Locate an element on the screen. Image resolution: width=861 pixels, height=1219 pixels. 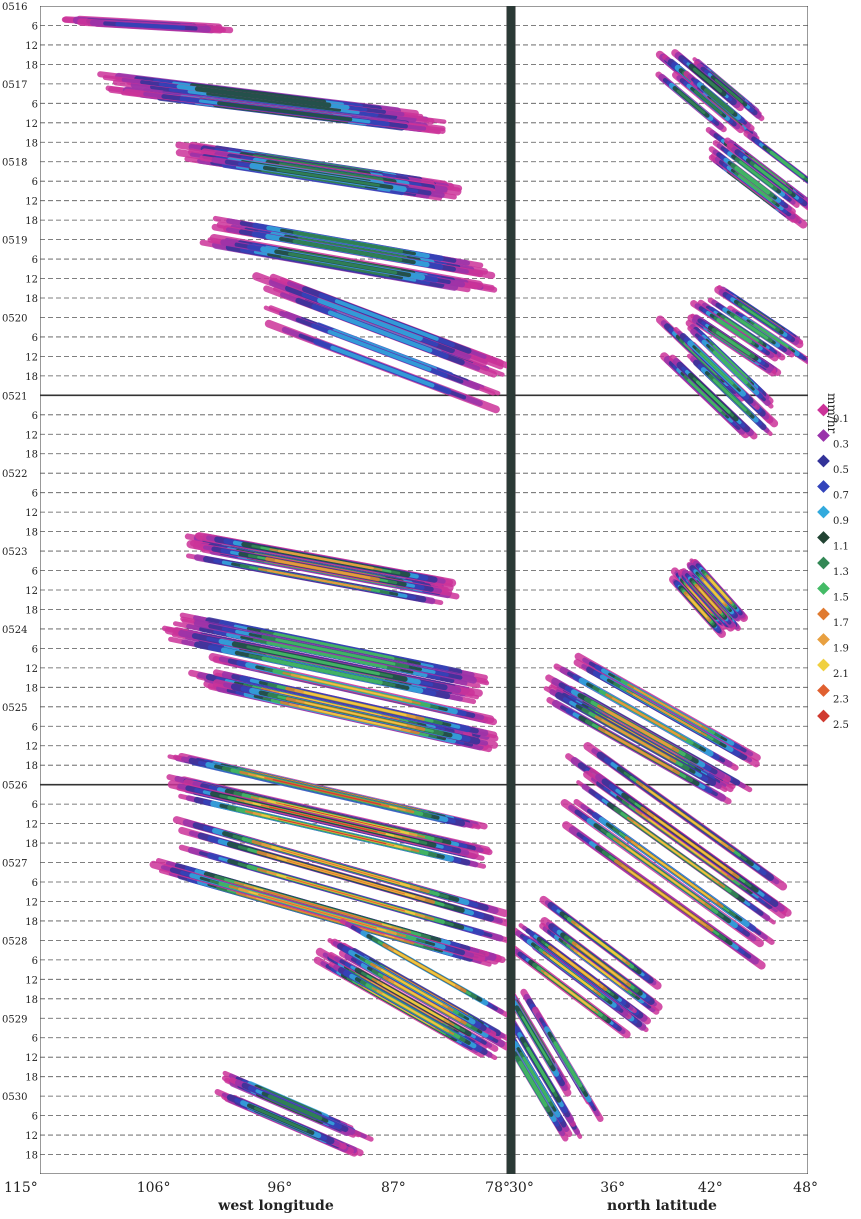
x-tick-label: 30° is located at coordinates (521, 1188).